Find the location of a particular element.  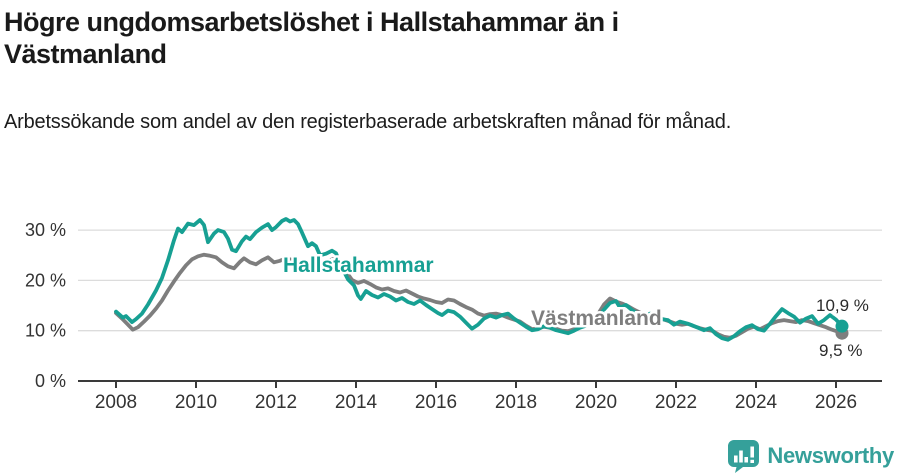

series-label-vastmanland: Västmanland is located at coordinates (596, 318).